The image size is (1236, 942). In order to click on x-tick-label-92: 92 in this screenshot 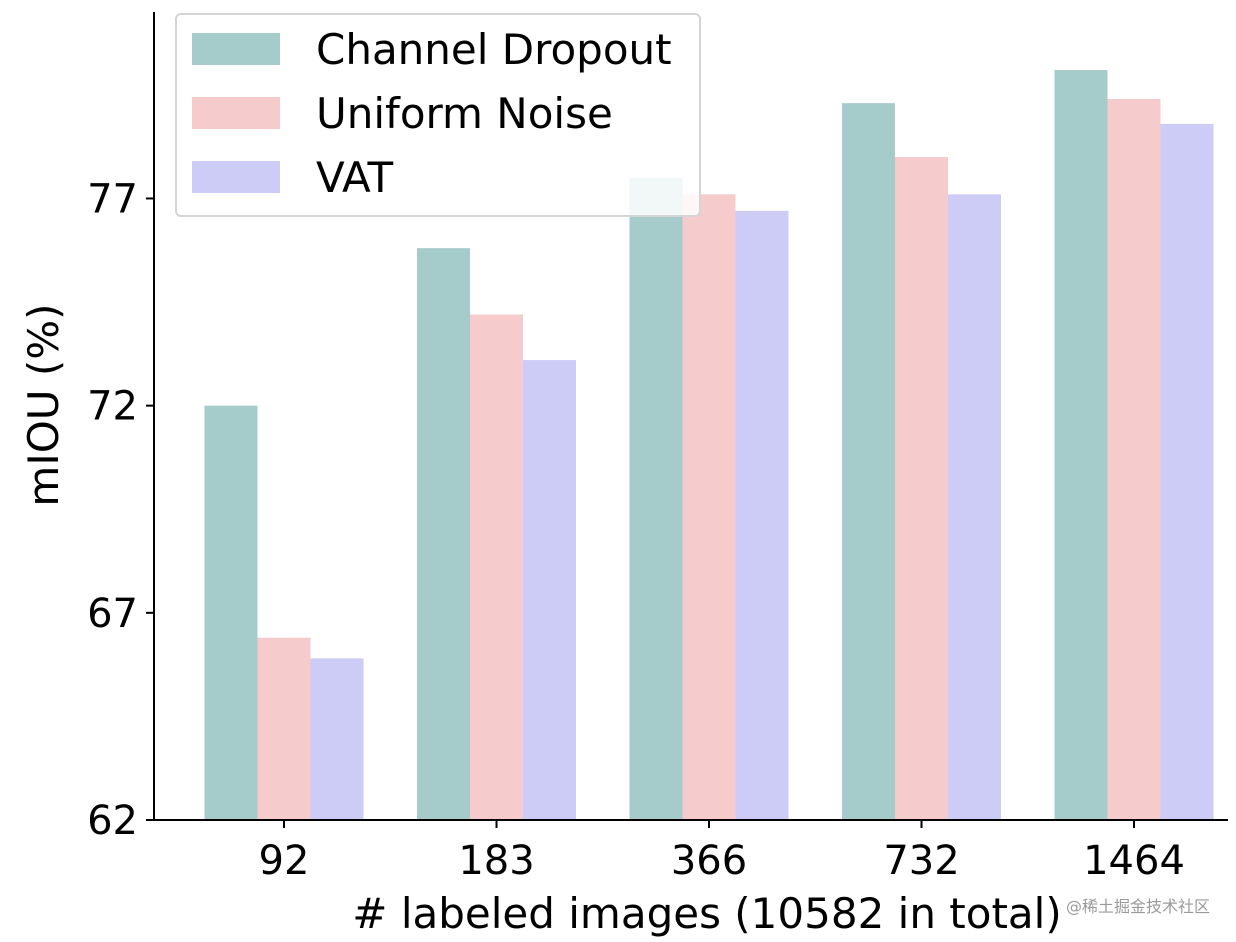, I will do `click(284, 861)`.